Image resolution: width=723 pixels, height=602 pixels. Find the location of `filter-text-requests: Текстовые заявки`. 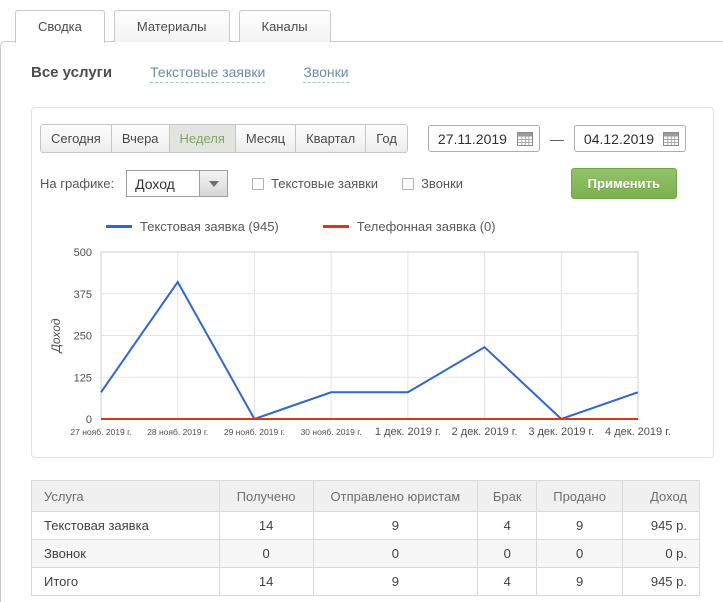

filter-text-requests: Текстовые заявки is located at coordinates (208, 73).